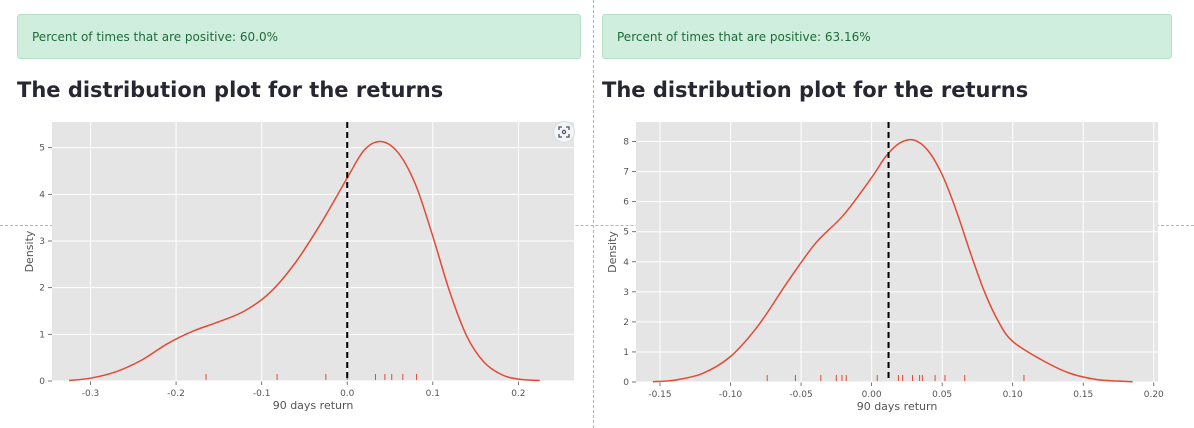 Image resolution: width=1194 pixels, height=428 pixels. I want to click on x-tick-label: -0.1, so click(262, 394).